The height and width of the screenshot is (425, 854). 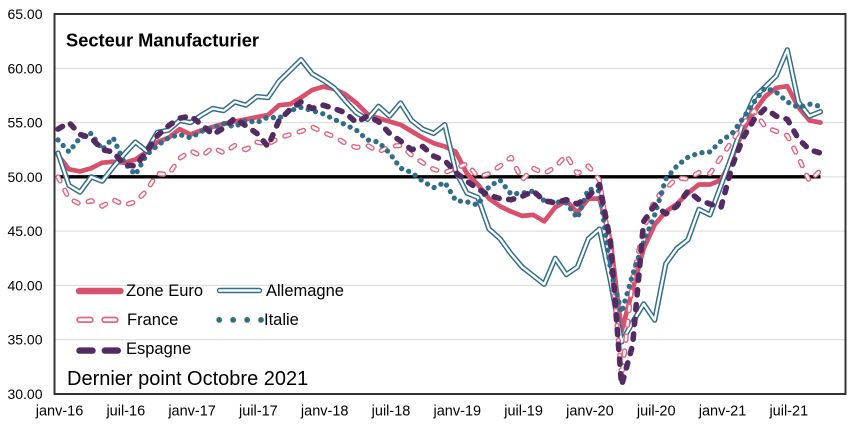 What do you see at coordinates (152, 320) in the screenshot?
I see `svg-text: France` at bounding box center [152, 320].